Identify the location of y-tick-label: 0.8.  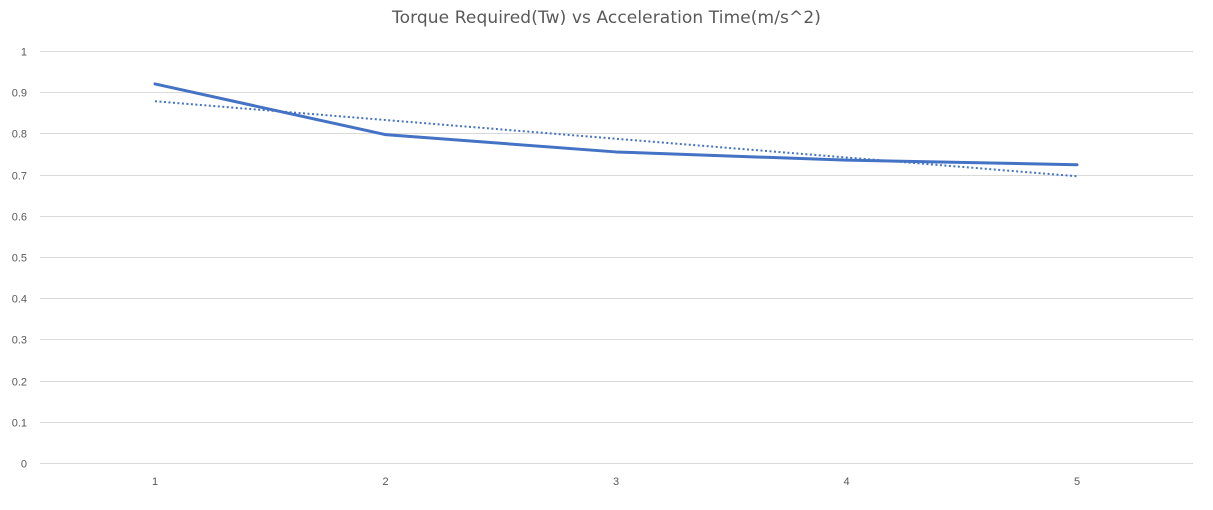
(19, 135).